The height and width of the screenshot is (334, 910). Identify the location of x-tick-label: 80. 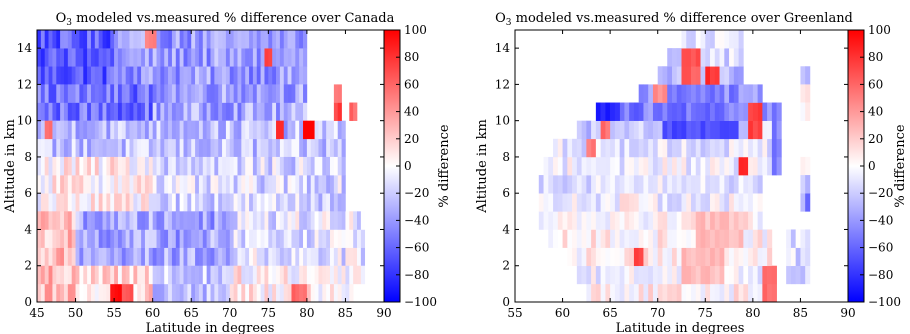
(752, 313).